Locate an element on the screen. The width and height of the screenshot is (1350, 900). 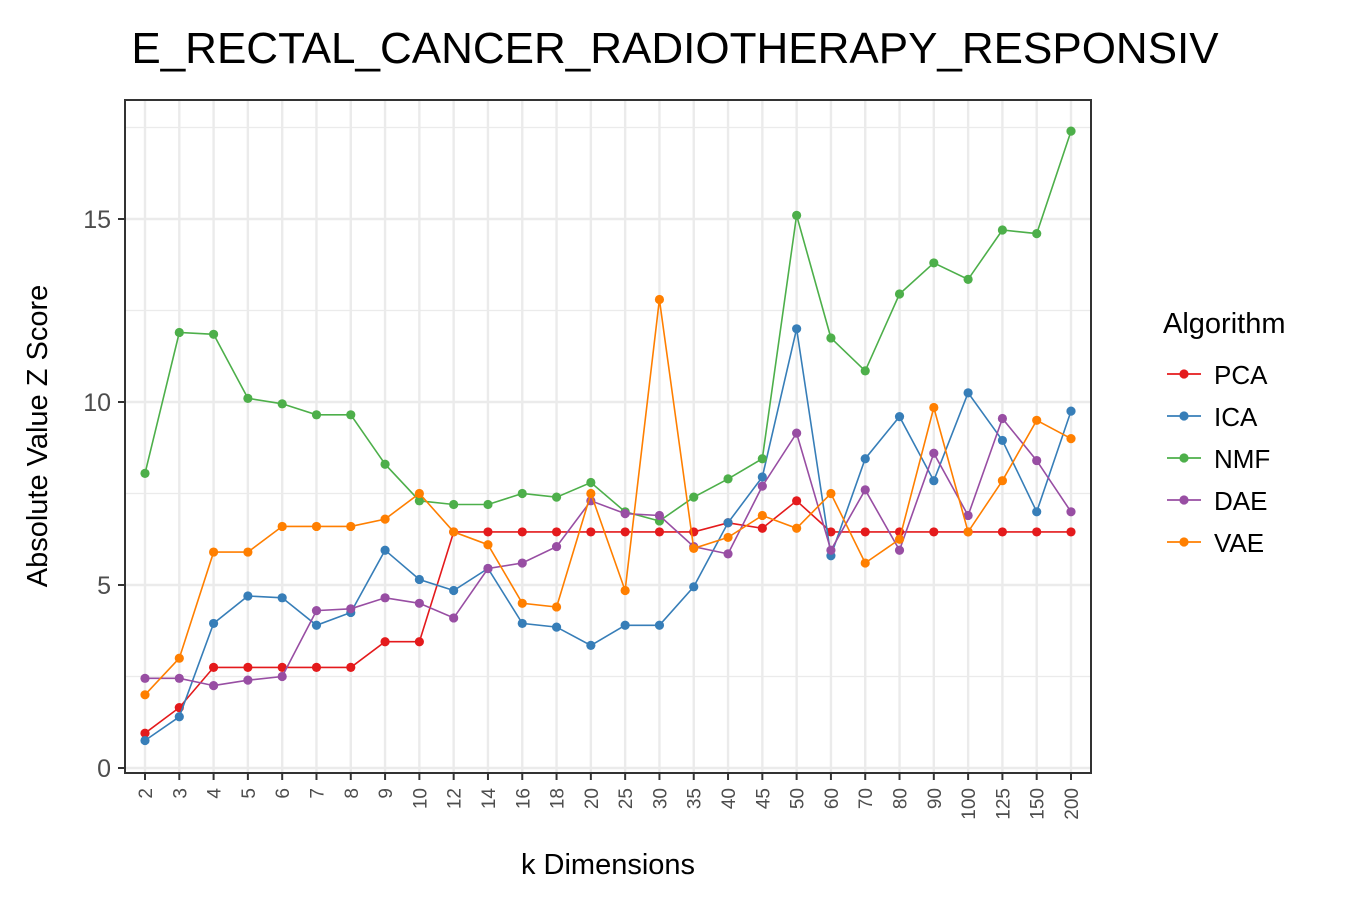
y-axis-title: Absolute Value Z Score is located at coordinates (38, 436).